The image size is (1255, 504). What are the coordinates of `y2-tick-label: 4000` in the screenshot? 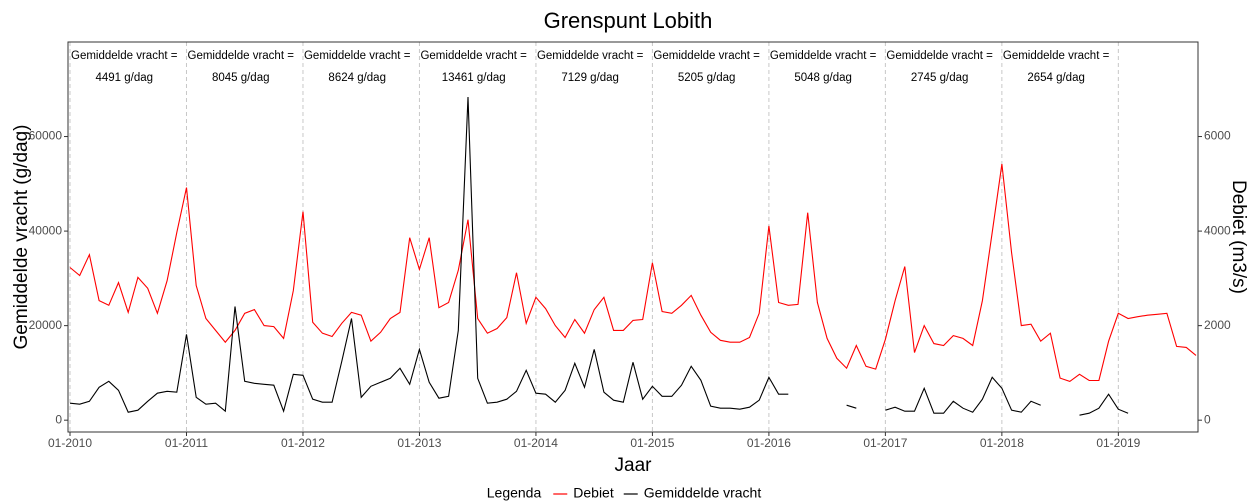 It's located at (1217, 230).